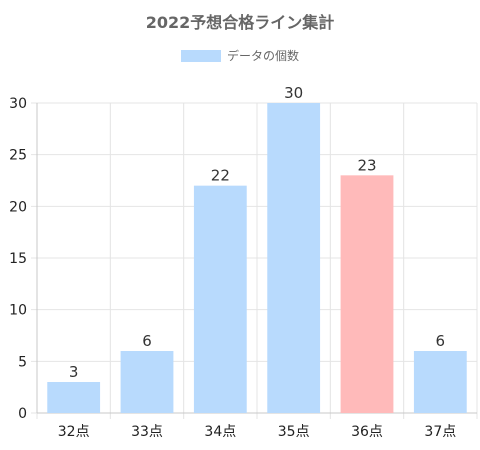  Describe the element at coordinates (74, 372) in the screenshot. I see `data-label: 3` at that location.